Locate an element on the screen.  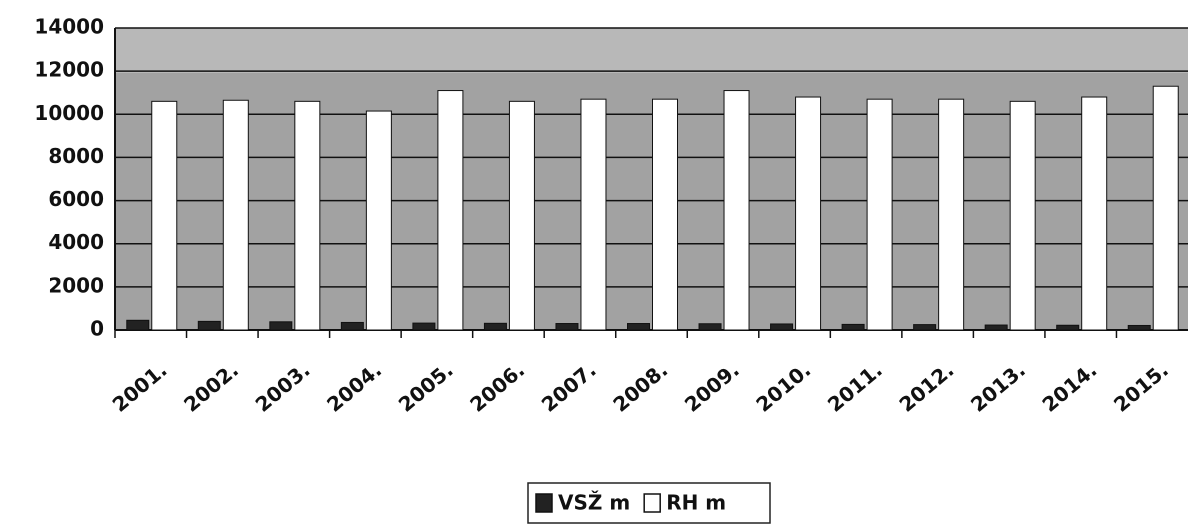
x-tick-label: 2006. is located at coordinates (497, 387).